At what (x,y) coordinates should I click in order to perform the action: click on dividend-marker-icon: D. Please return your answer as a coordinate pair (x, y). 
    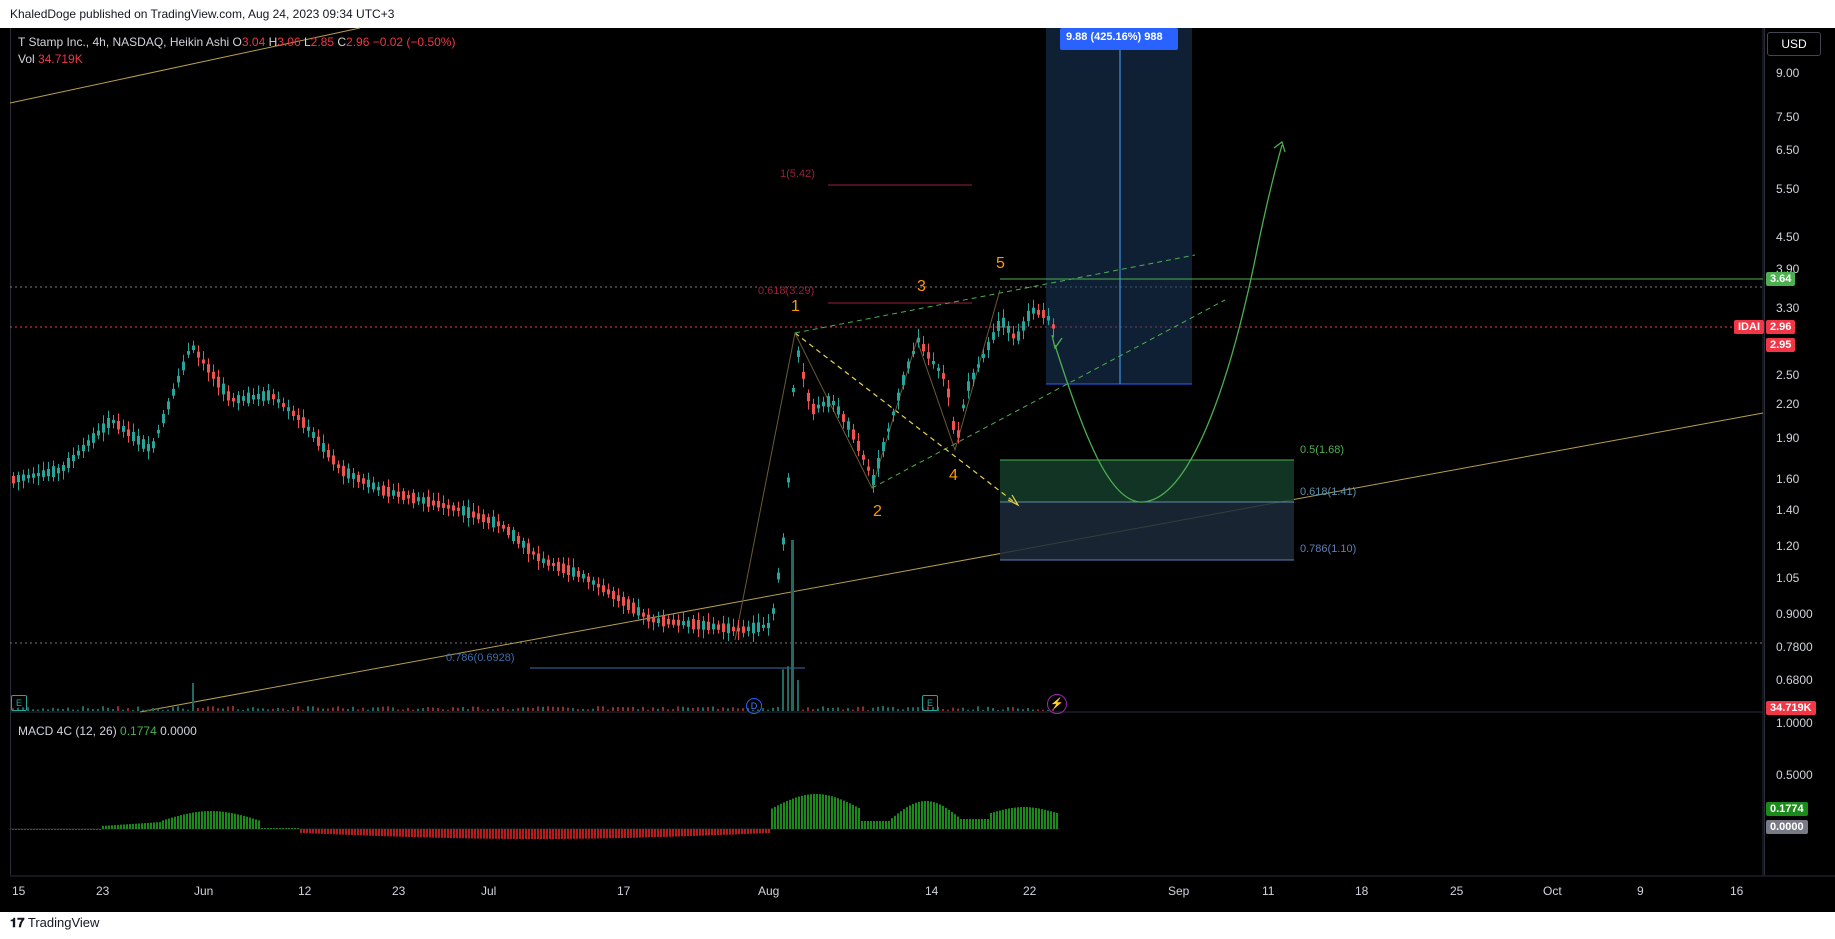
    Looking at the image, I should click on (754, 706).